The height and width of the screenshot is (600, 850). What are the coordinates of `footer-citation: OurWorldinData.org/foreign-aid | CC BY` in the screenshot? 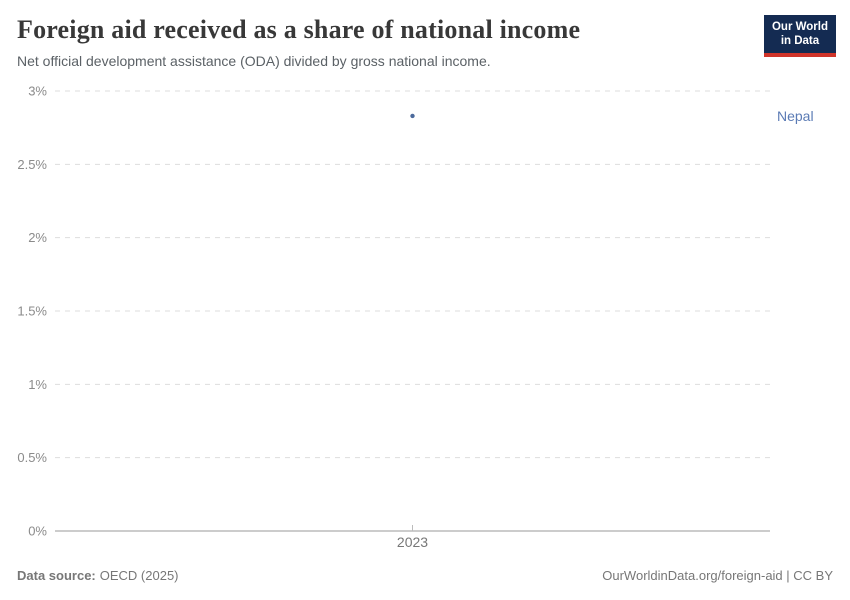 It's located at (717, 575).